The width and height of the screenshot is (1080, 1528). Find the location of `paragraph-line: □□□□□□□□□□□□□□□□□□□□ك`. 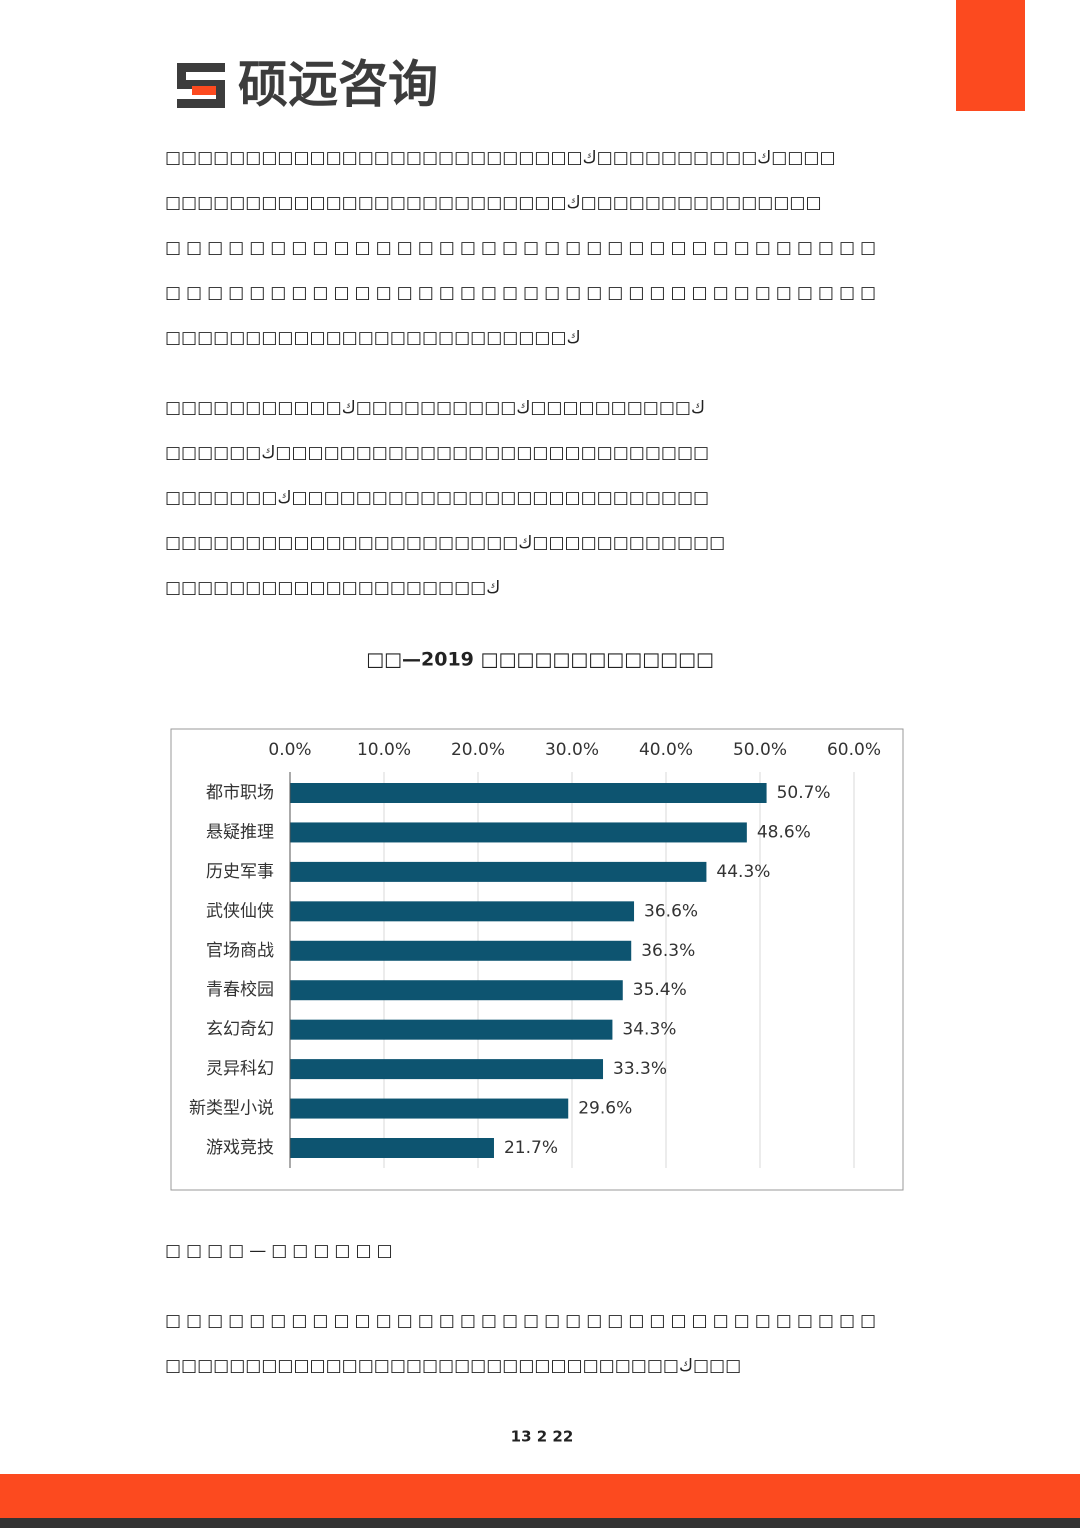

paragraph-line: □□□□□□□□□□□□□□□□□□□□ك is located at coordinates (332, 588).